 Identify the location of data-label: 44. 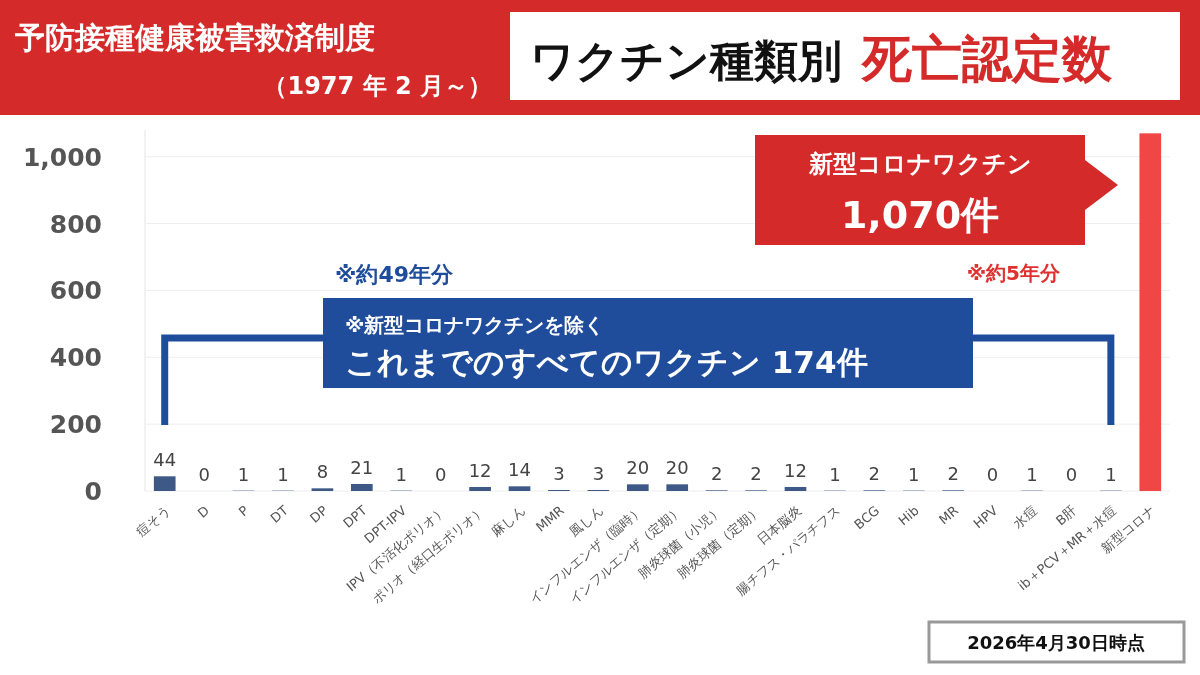
(165, 460).